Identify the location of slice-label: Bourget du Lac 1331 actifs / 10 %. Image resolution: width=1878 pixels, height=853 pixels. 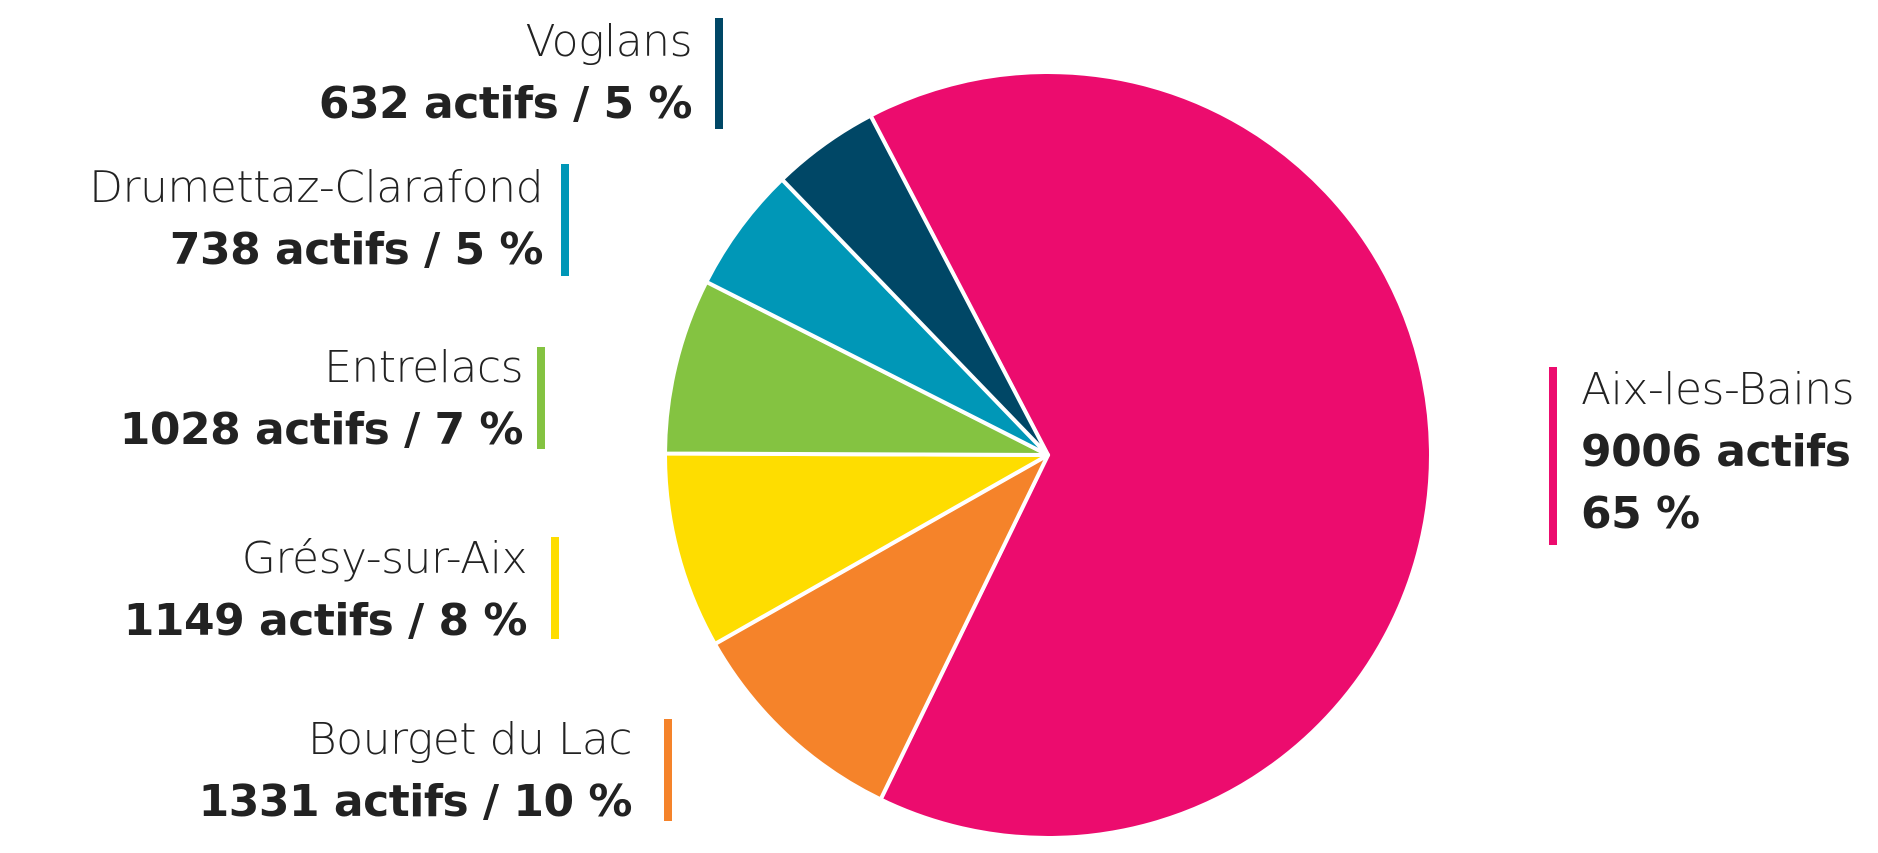
(415, 771).